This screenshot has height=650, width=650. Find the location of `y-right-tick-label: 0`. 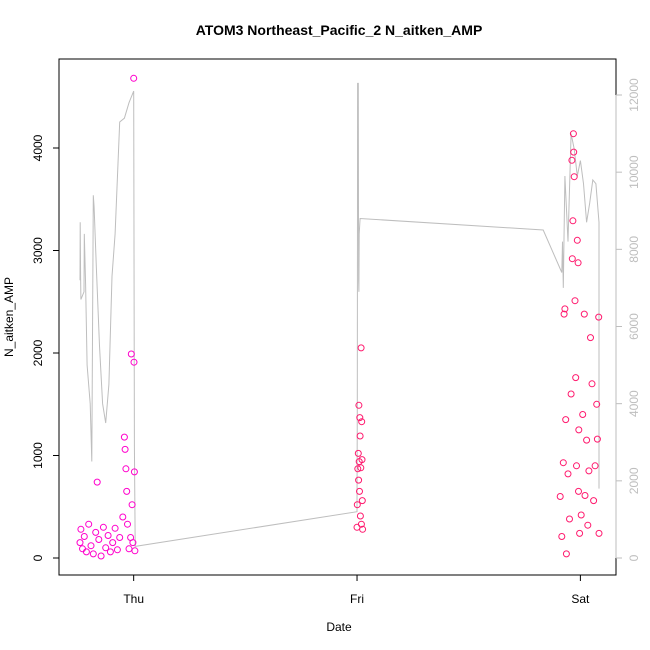

y-right-tick-label: 0 is located at coordinates (634, 557).